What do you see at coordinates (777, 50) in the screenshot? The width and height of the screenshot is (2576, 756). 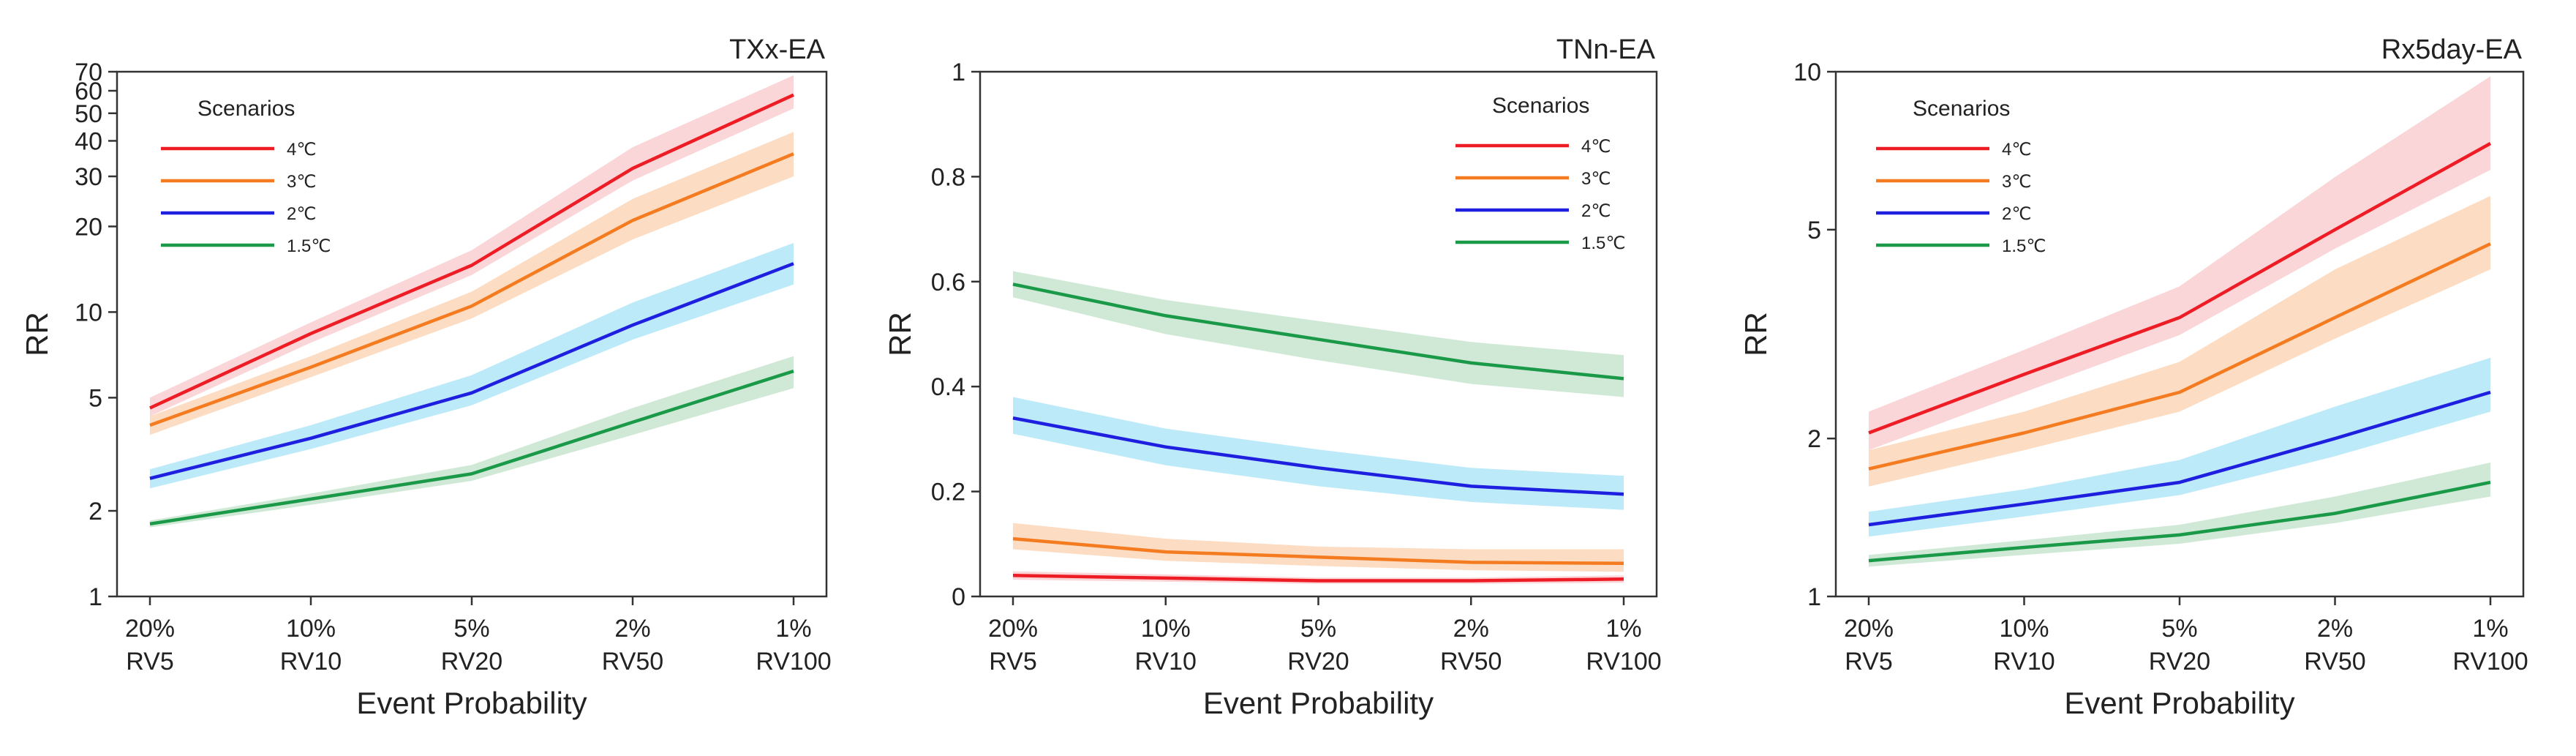 I see `panel-title: TXx-EA` at bounding box center [777, 50].